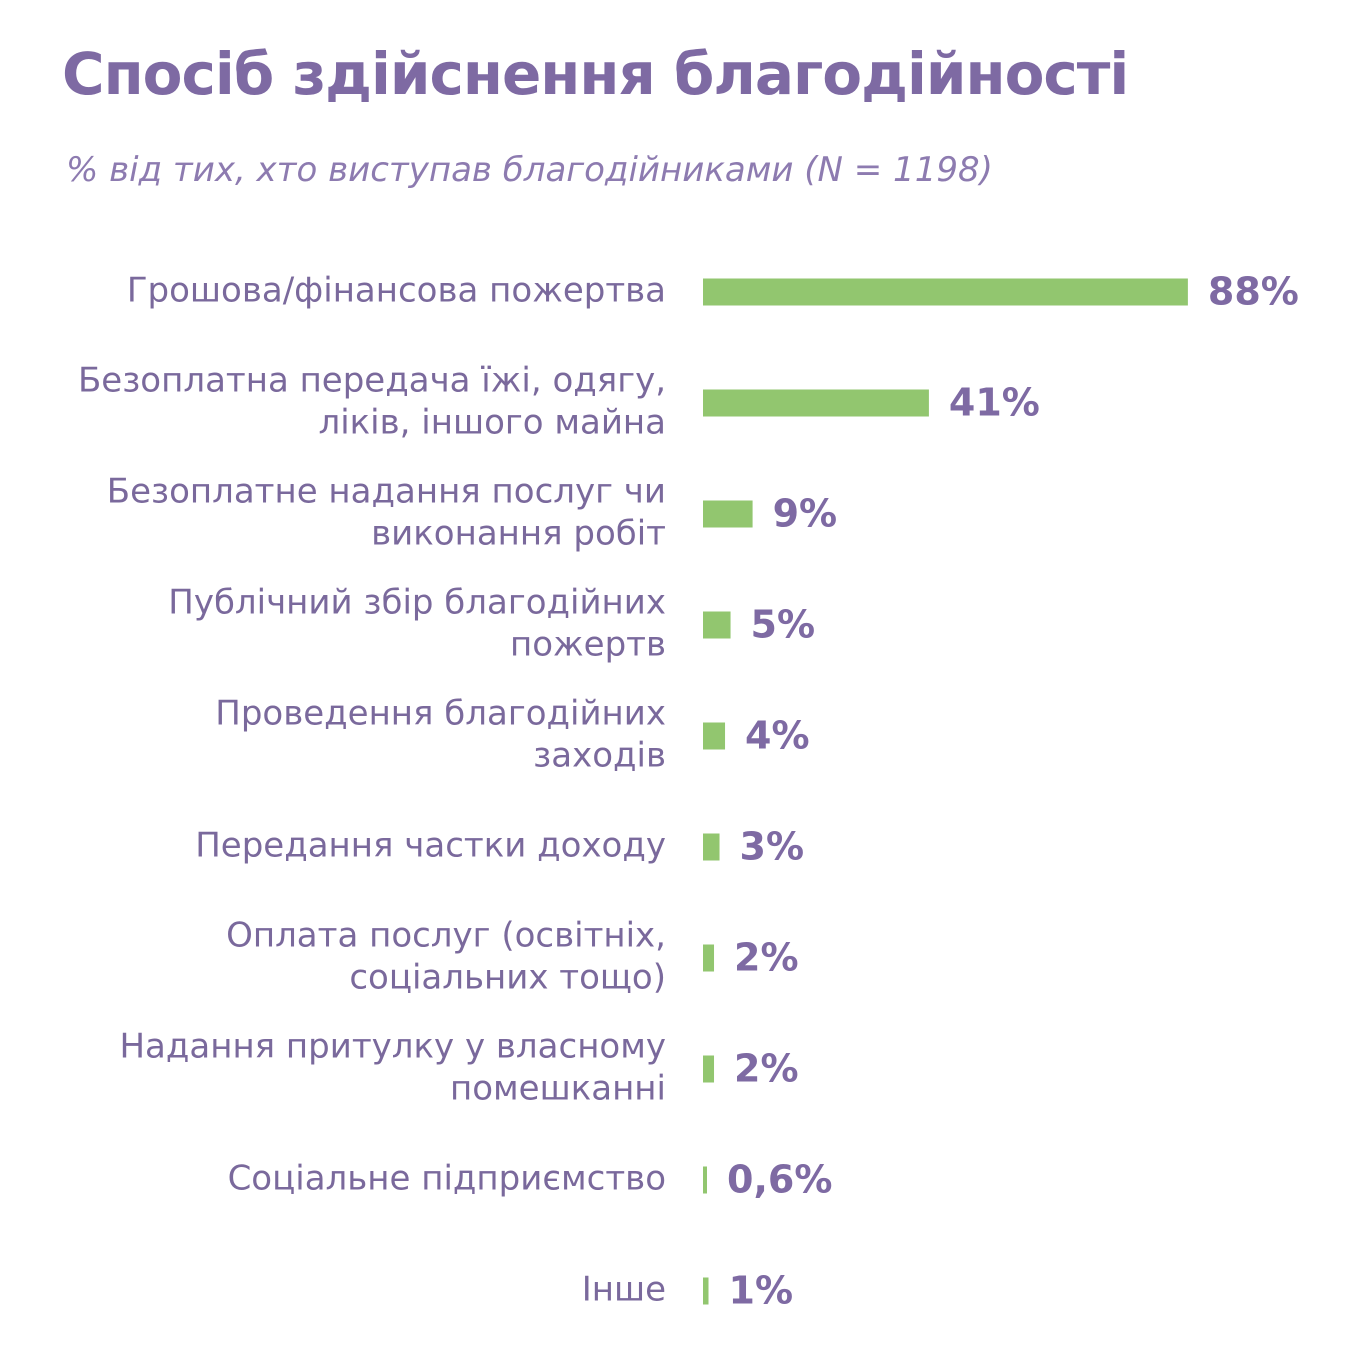 Image resolution: width=1372 pixels, height=1354 pixels. Describe the element at coordinates (783, 625) in the screenshot. I see `value-label: 5%` at that location.